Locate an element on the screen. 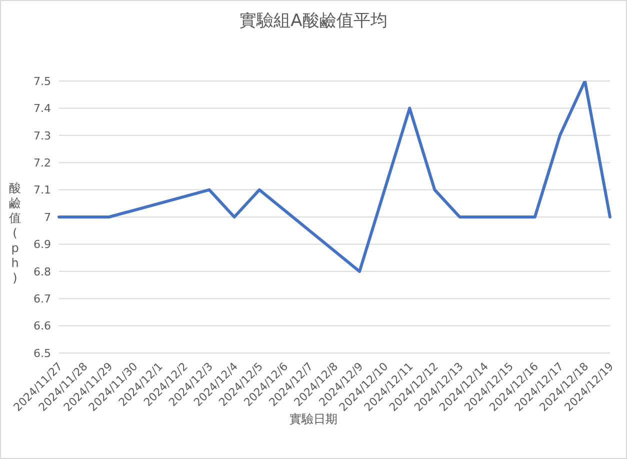  y-tick-label: 6.8 is located at coordinates (42, 271).